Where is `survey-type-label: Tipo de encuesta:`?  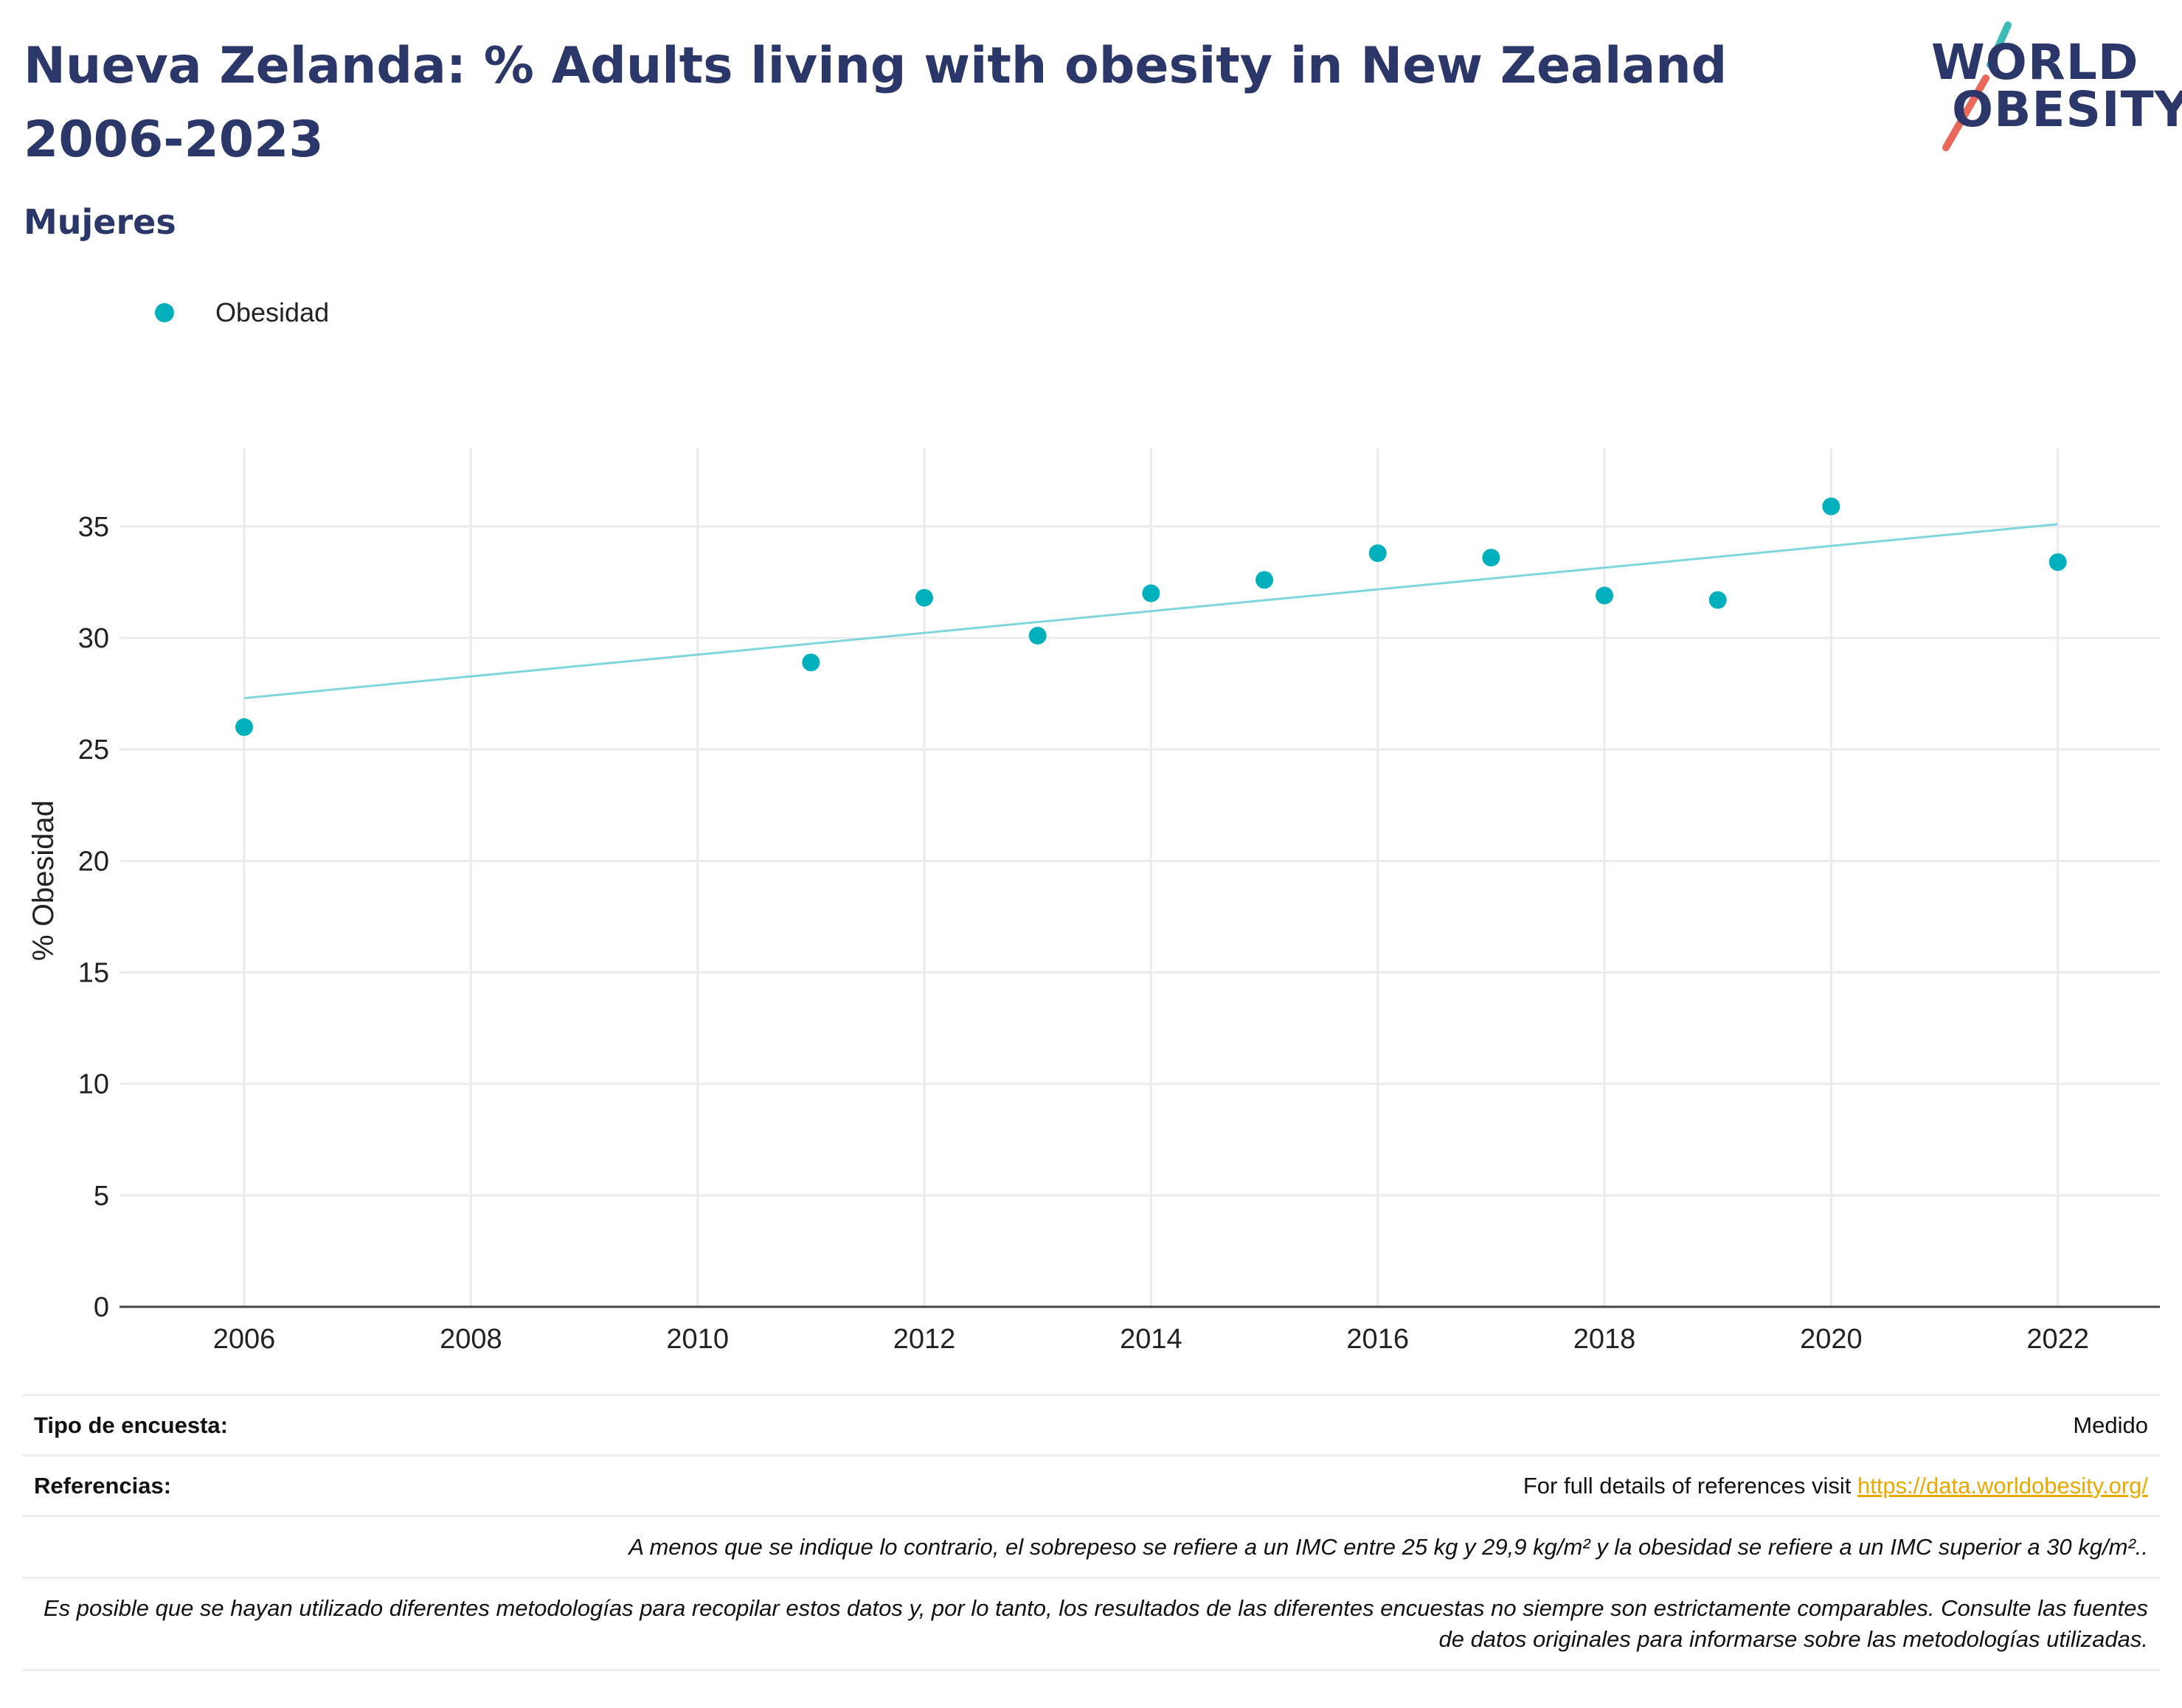 survey-type-label: Tipo de encuesta: is located at coordinates (131, 1425).